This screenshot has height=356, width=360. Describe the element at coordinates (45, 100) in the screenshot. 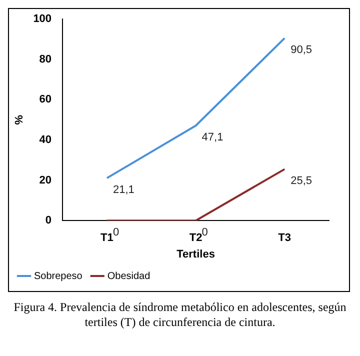

I see `y-tick-label: 60` at that location.